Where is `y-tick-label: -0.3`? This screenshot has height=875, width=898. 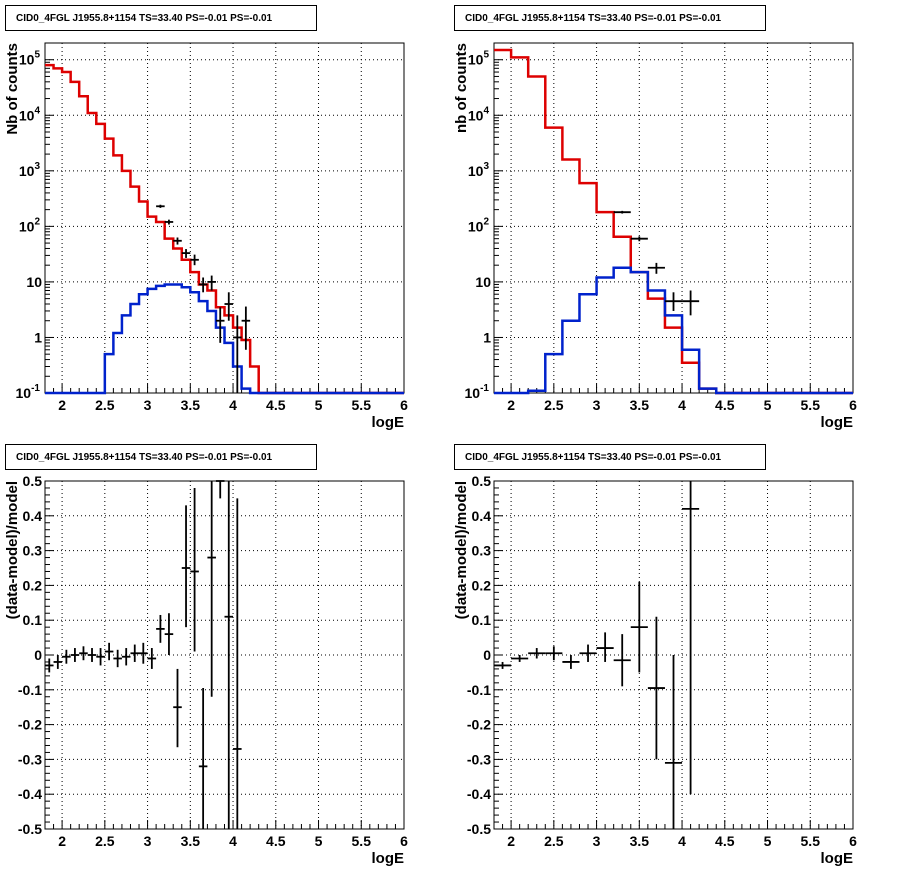
y-tick-label: -0.3 is located at coordinates (479, 759).